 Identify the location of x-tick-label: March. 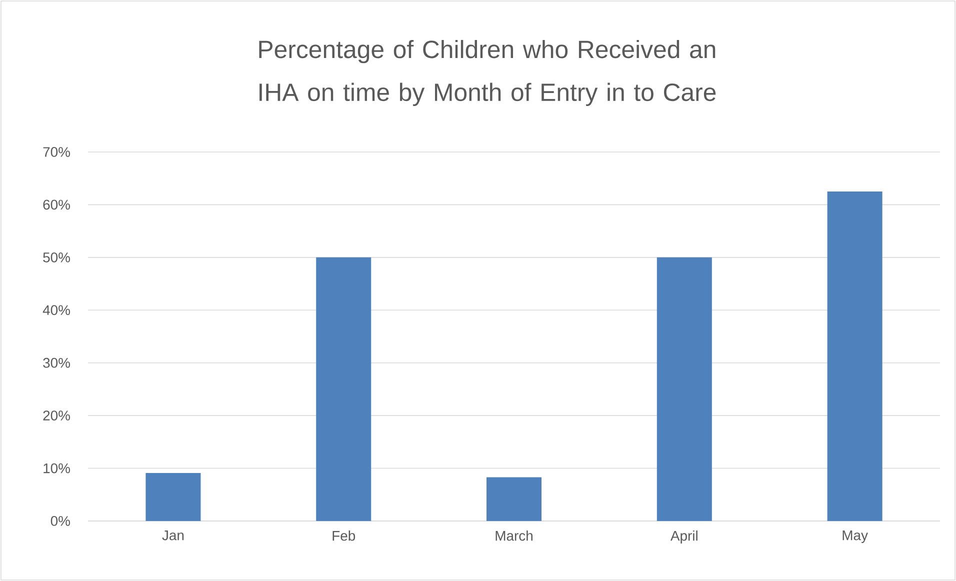
(514, 535).